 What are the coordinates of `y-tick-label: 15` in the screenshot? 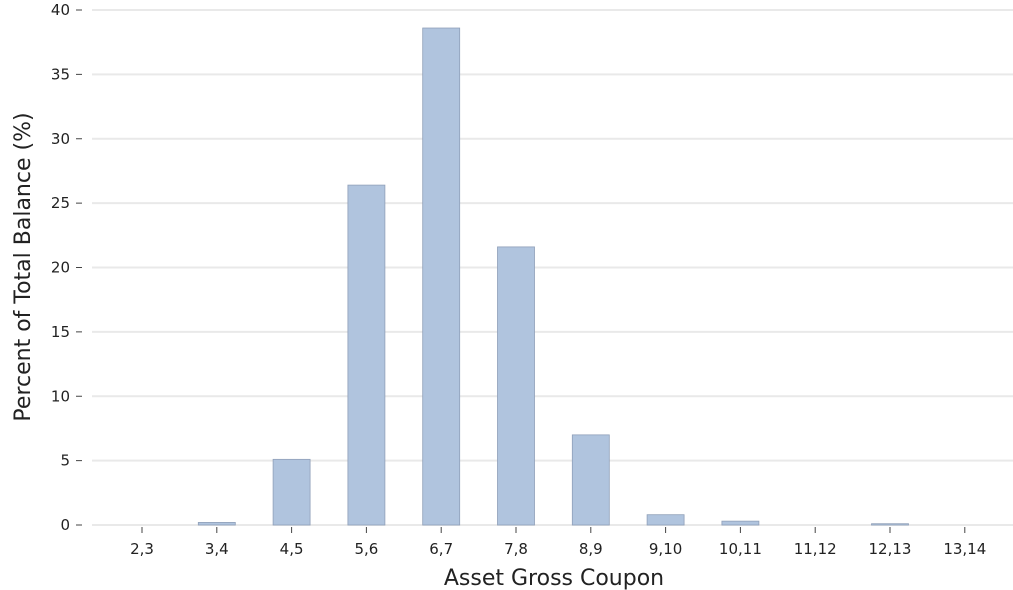 It's located at (60, 332).